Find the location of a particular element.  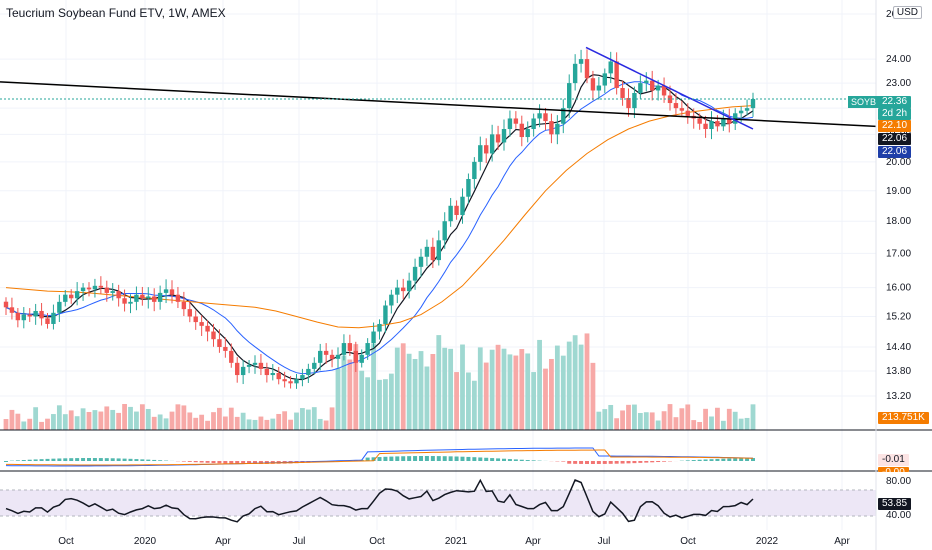

currency-badge: USD is located at coordinates (907, 12).